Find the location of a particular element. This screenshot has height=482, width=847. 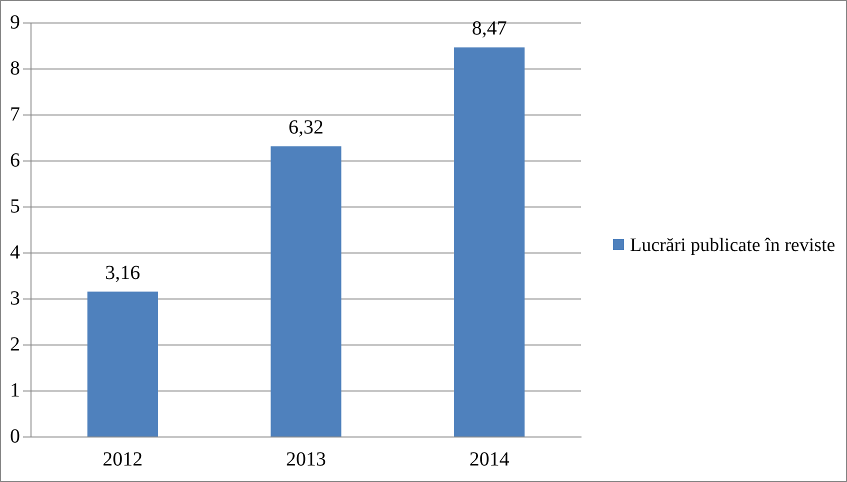

y-tick-label: 7 is located at coordinates (15, 114).